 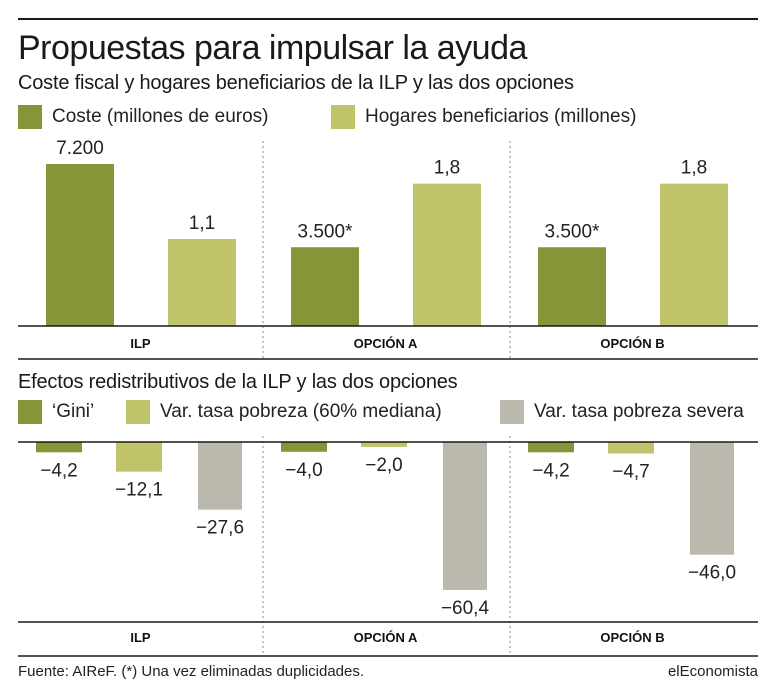 What do you see at coordinates (712, 498) in the screenshot?
I see `bar-var-tasa-pobreza-sev-opcion-b` at bounding box center [712, 498].